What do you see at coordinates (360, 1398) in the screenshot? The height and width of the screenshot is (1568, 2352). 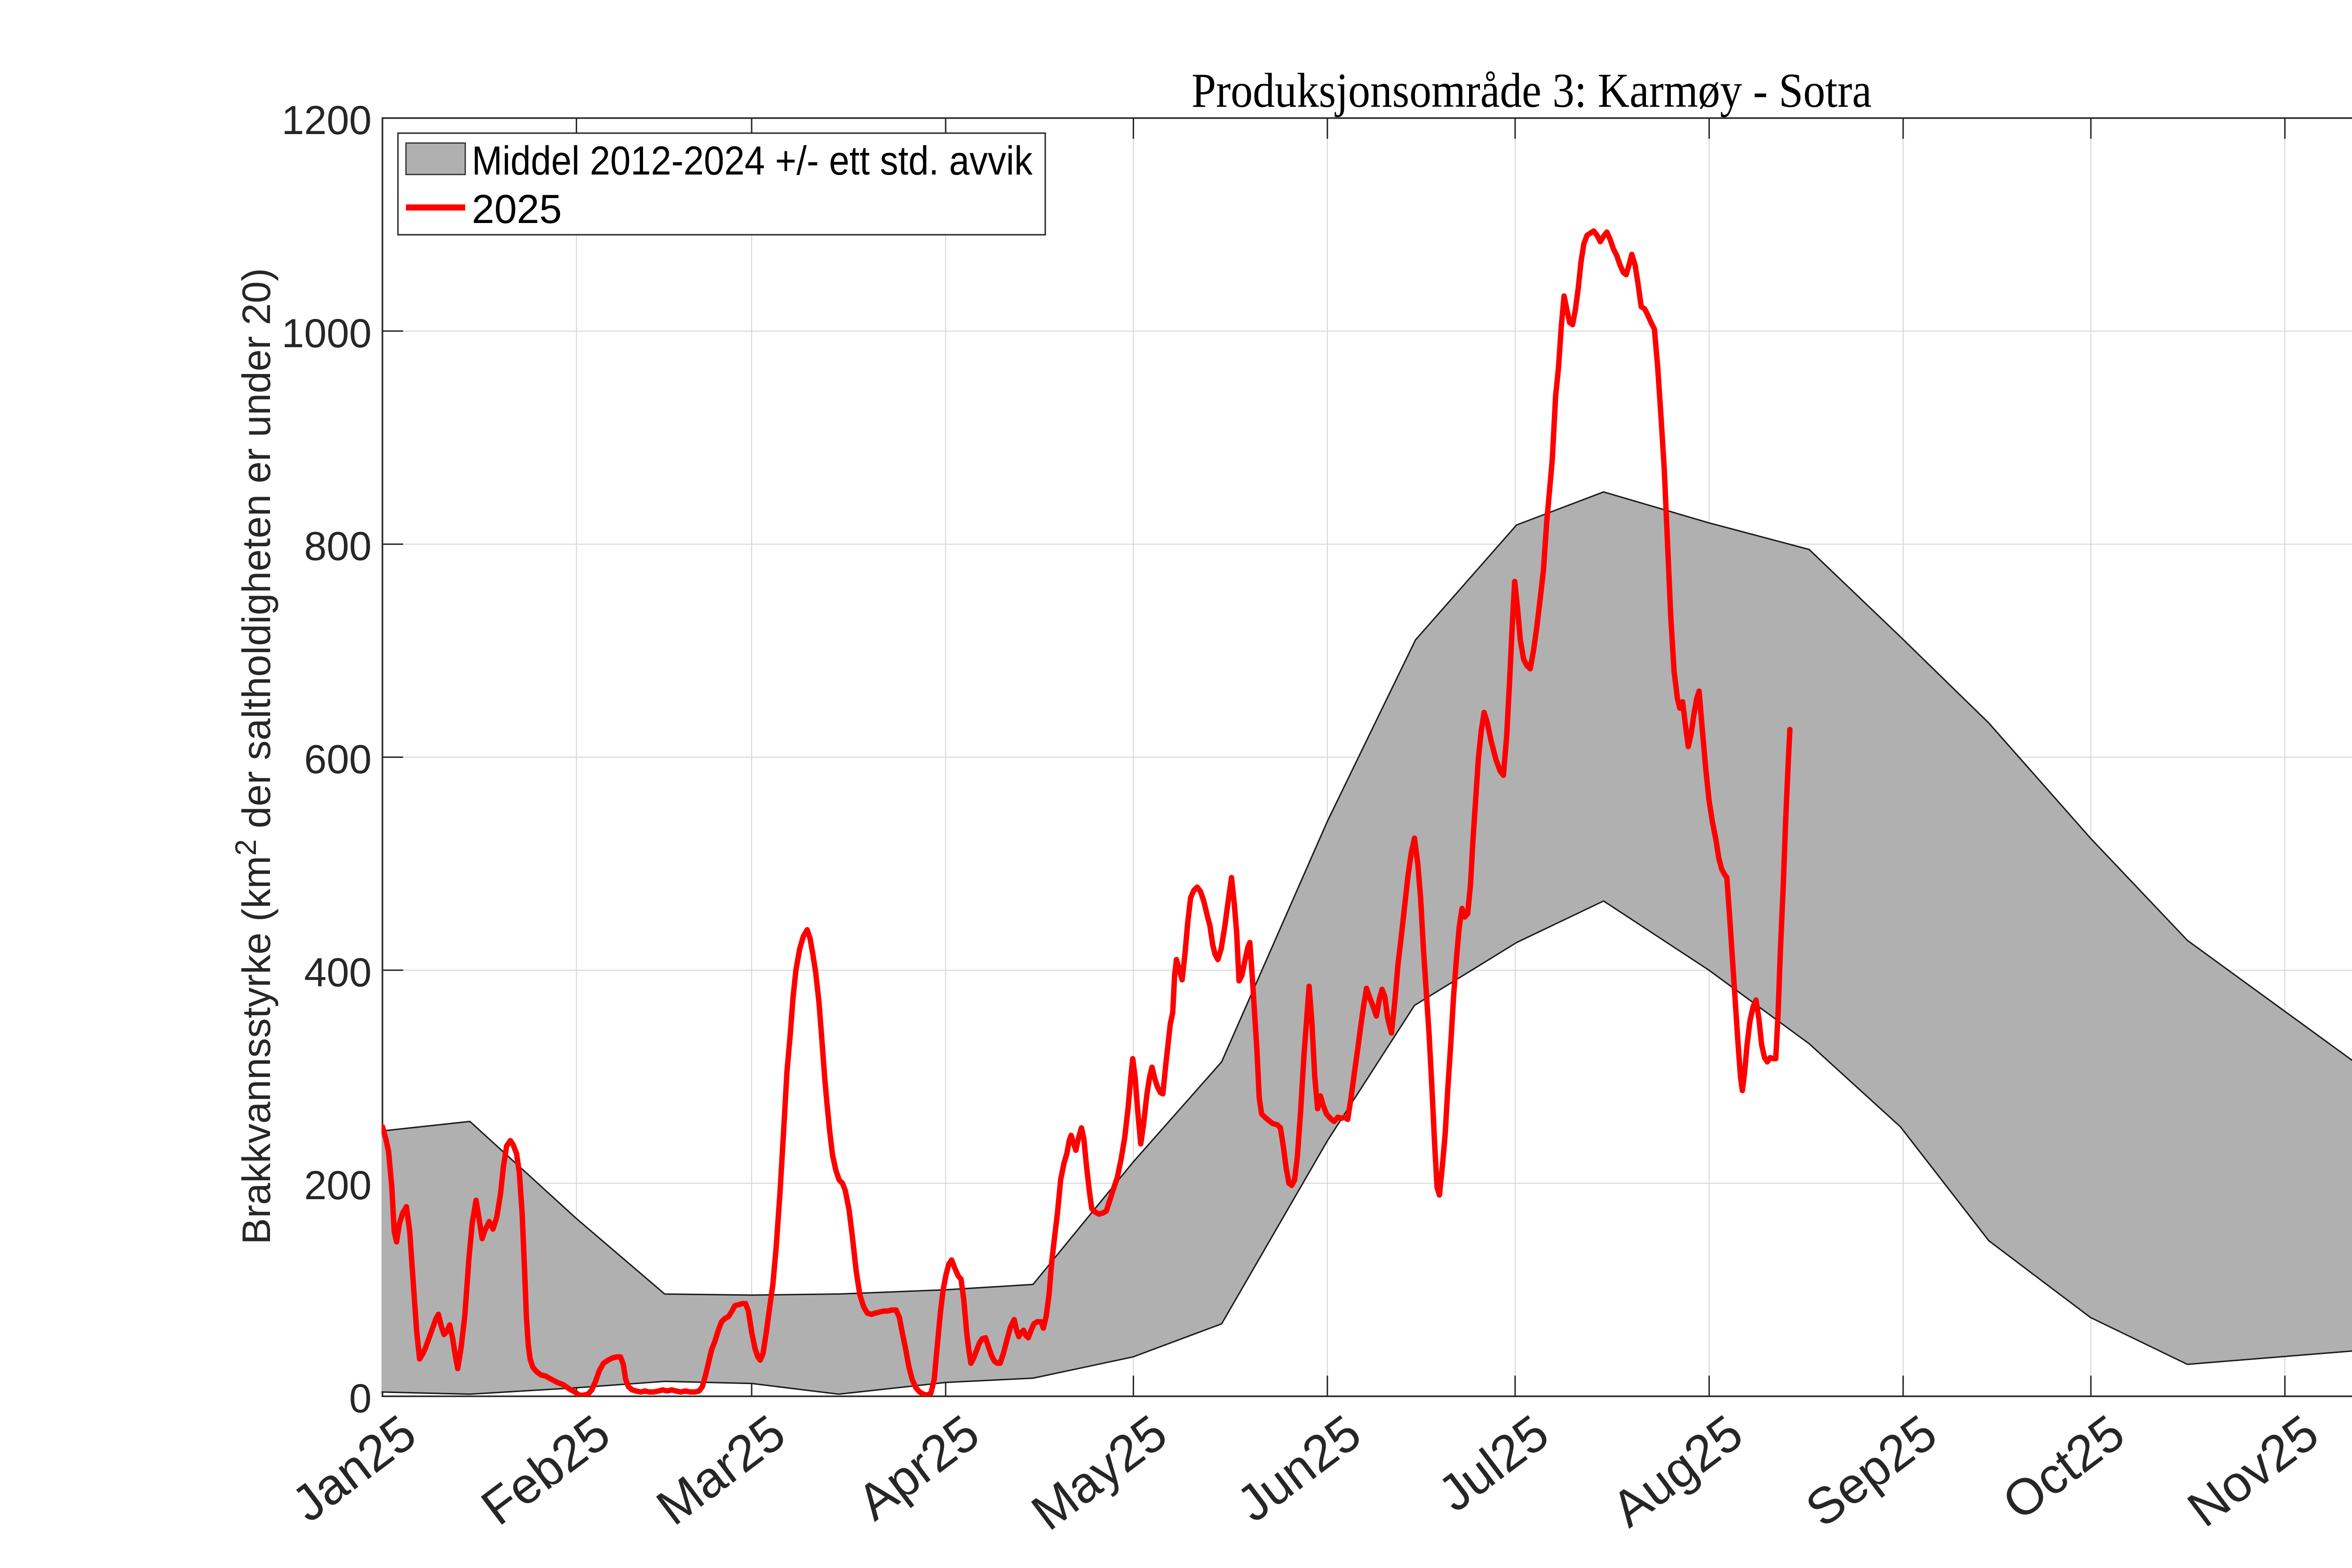 I see `svg-text: 0` at bounding box center [360, 1398].